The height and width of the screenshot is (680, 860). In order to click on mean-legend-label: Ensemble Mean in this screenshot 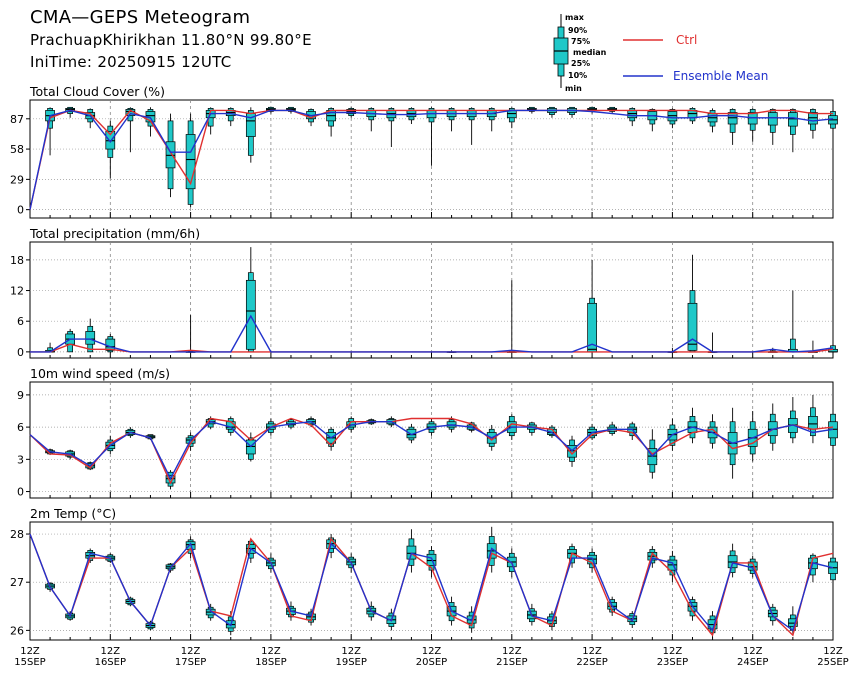, I will do `click(720, 76)`.